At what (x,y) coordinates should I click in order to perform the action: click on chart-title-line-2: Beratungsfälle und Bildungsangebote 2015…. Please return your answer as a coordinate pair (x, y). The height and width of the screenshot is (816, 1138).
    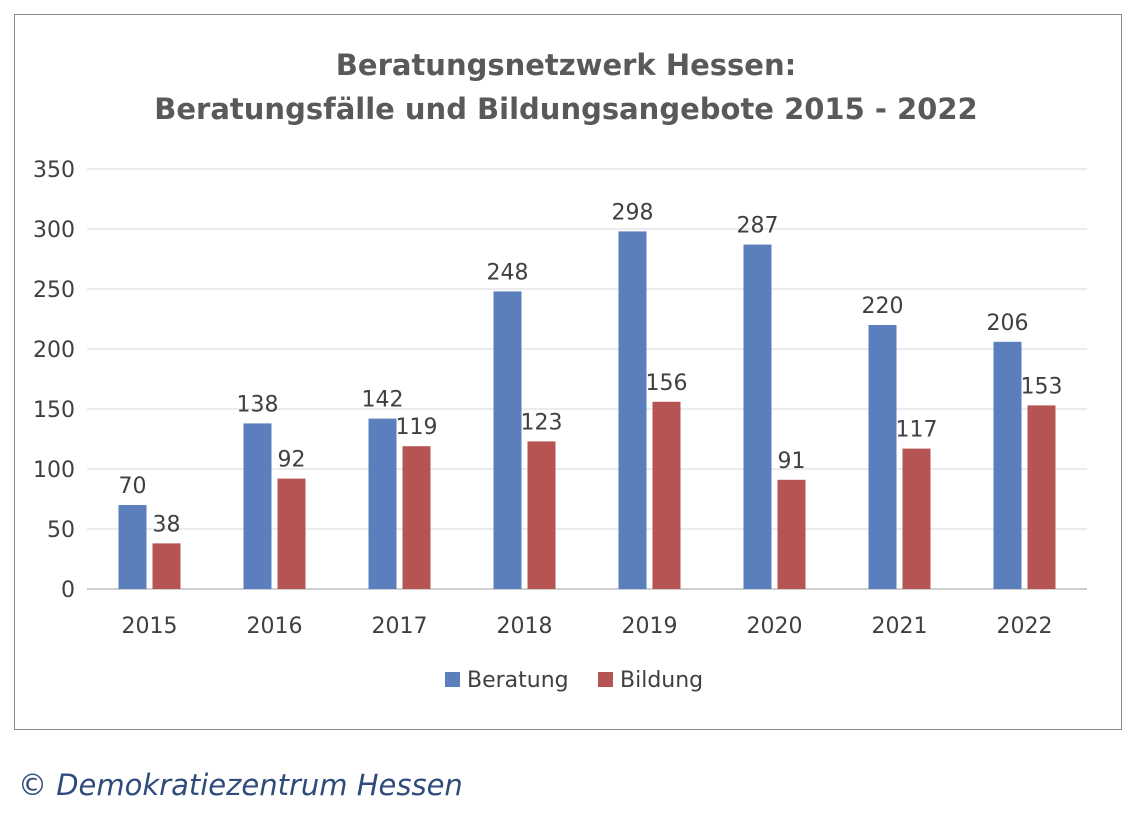
    Looking at the image, I should click on (565, 109).